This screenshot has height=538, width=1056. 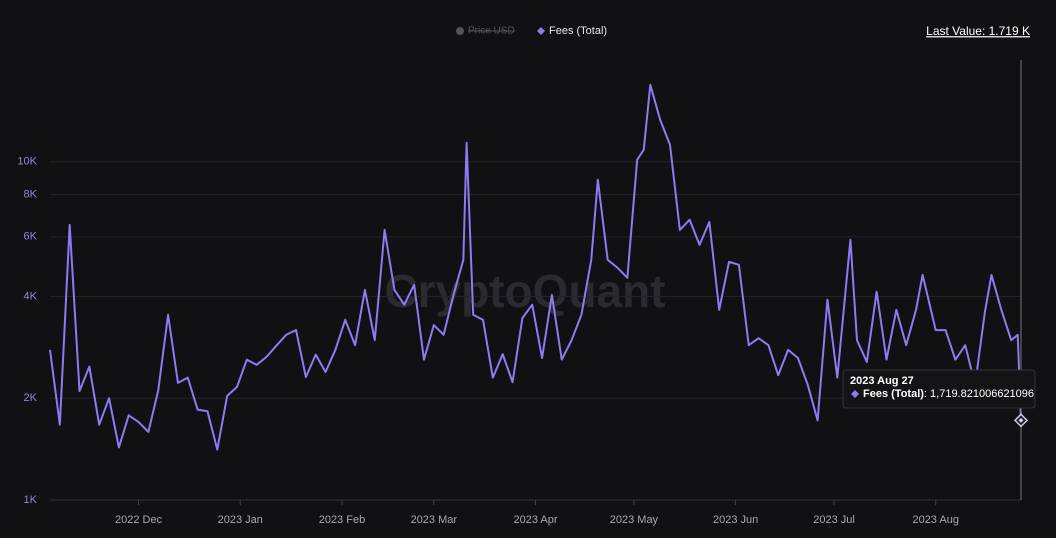 What do you see at coordinates (31, 237) in the screenshot?
I see `y-tick-label: 6K` at bounding box center [31, 237].